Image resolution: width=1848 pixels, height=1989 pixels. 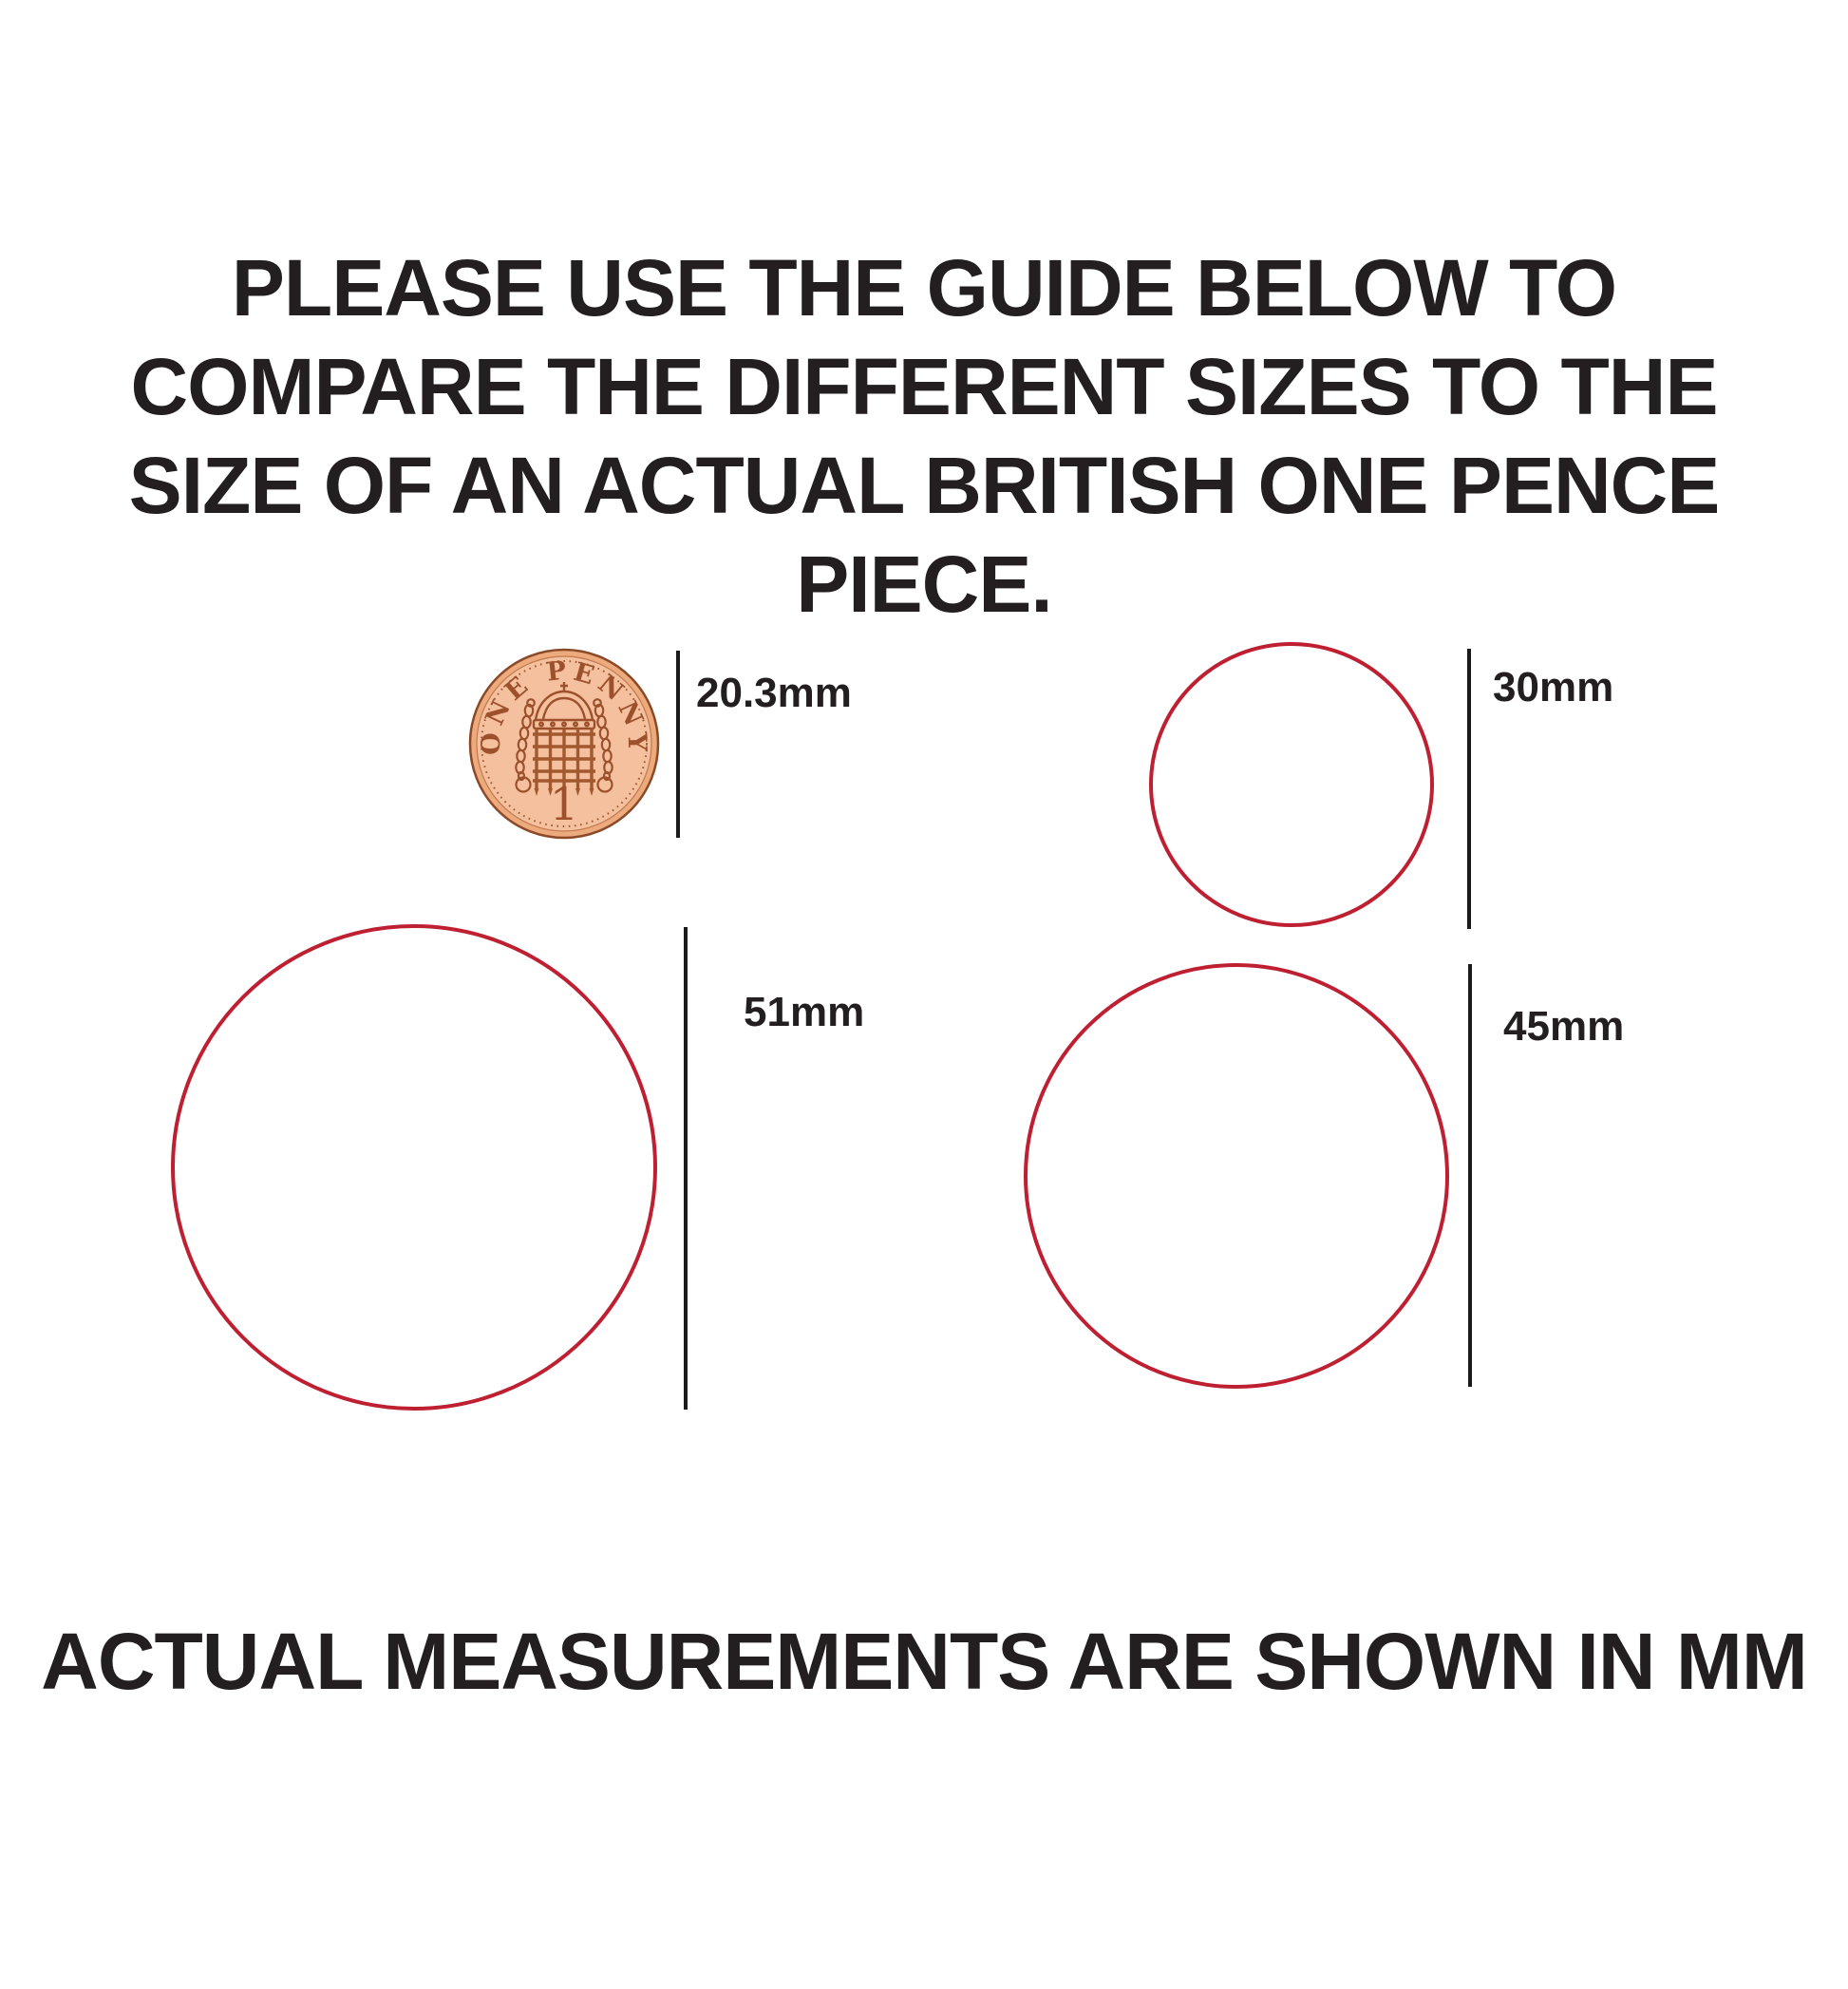 I want to click on size-label-45mm: 45mm, so click(x=1564, y=1026).